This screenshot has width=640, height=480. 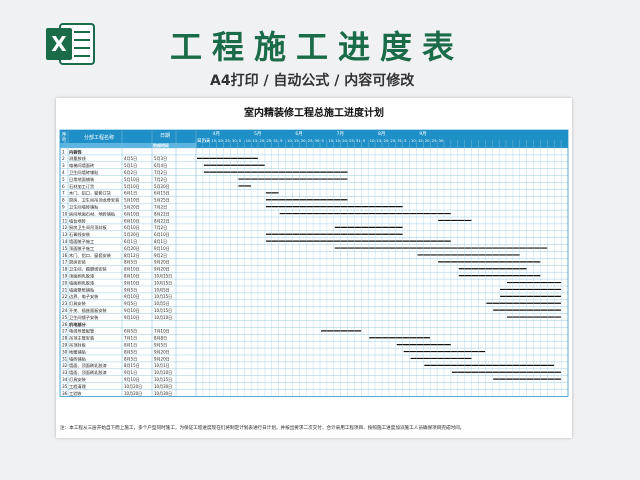 I want to click on task-name: 卫生间墙砖铺贴, so click(x=83, y=207).